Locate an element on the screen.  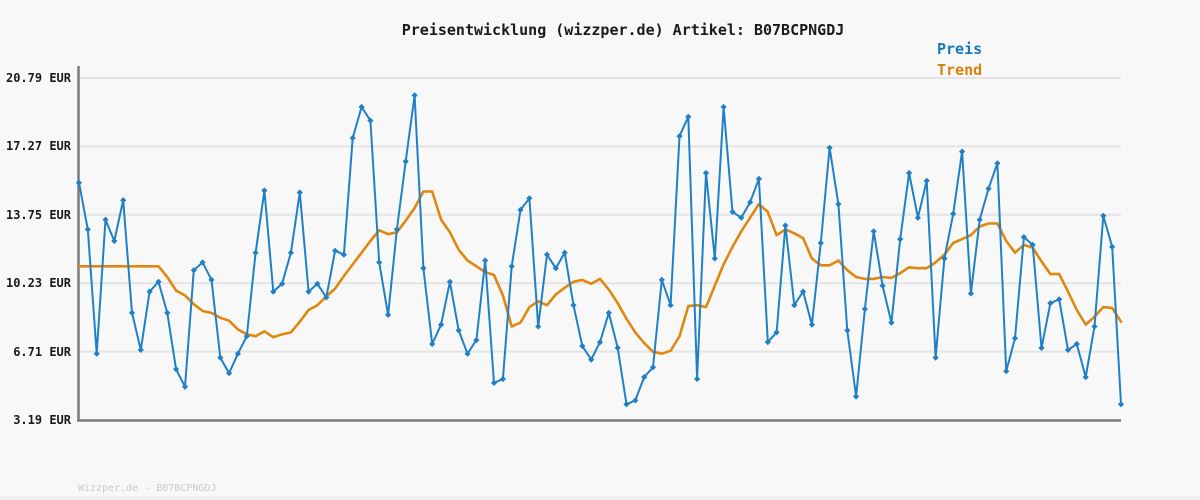
watermark-footer: Wizzper.de - B07BCPNGDJ is located at coordinates (147, 488).